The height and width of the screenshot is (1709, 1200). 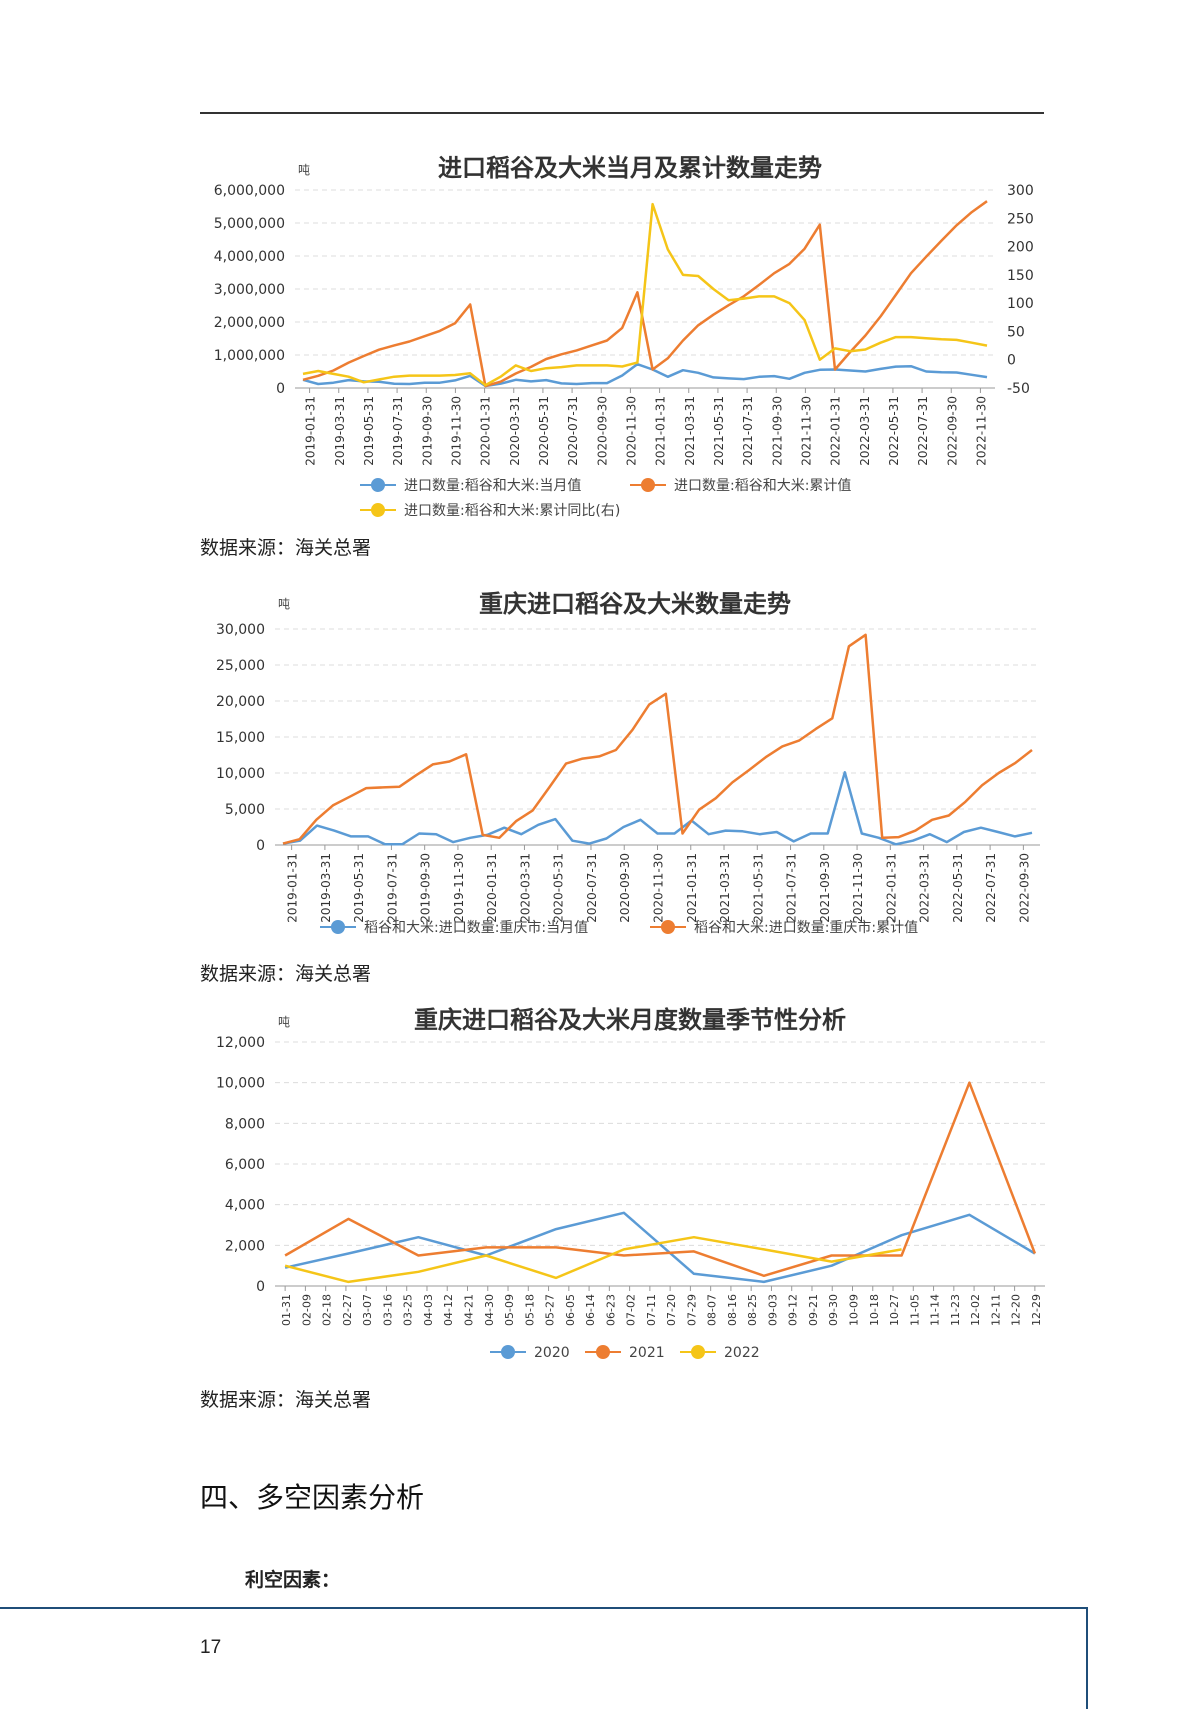 What do you see at coordinates (762, 486) in the screenshot?
I see `legend-label: 进口数量:稻谷和大米:累计值` at bounding box center [762, 486].